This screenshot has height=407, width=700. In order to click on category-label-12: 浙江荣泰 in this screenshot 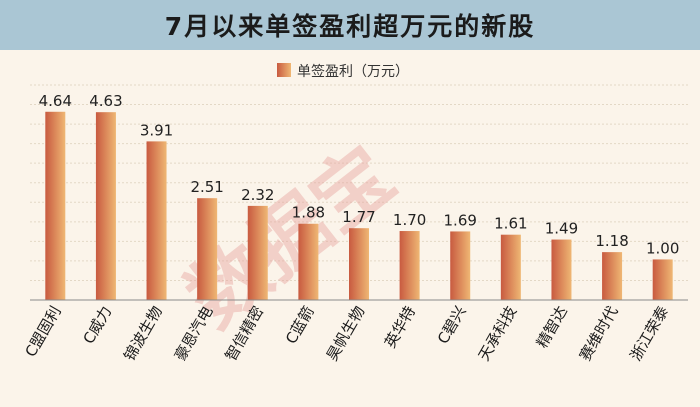, I will do `click(650, 333)`.